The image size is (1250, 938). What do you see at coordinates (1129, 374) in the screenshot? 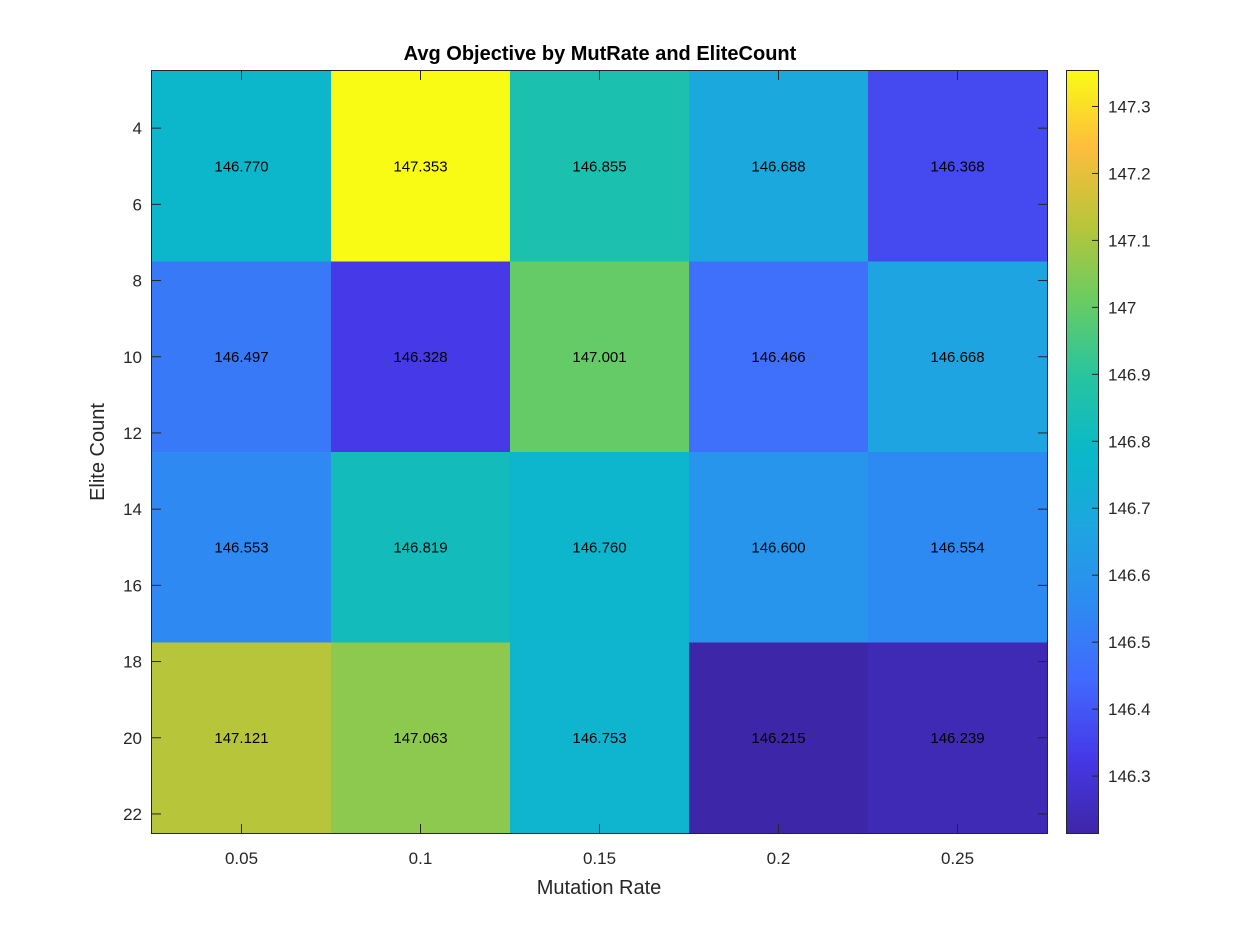
I see `colorbar-tick-label: 146.9` at bounding box center [1129, 374].